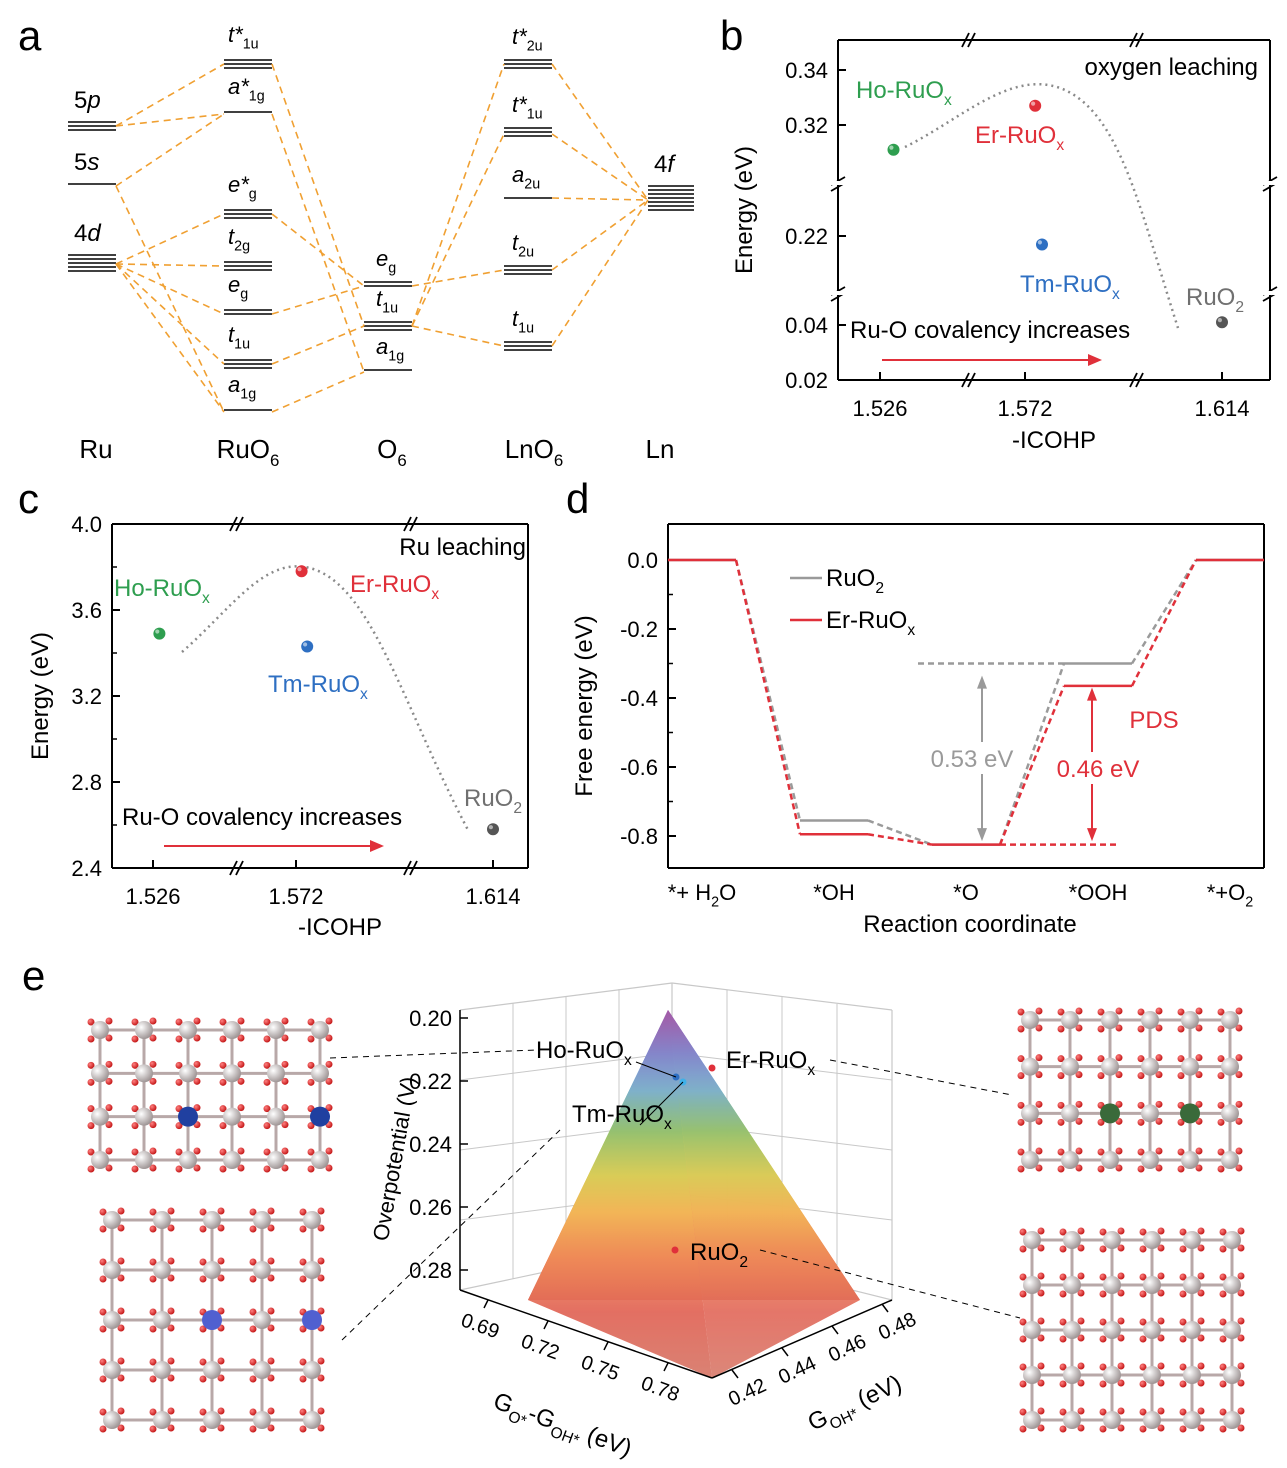  What do you see at coordinates (744, 210) in the screenshot?
I see `y-axis-label: Energy (eV)` at bounding box center [744, 210].